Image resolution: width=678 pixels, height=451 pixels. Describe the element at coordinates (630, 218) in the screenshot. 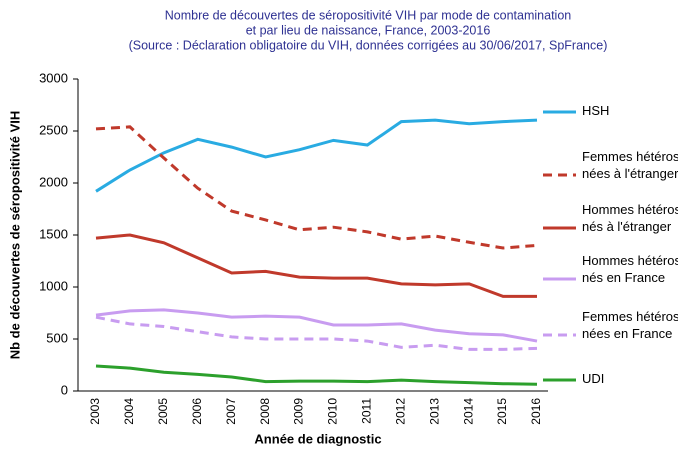

I see `legend-label: Hommes hétérosexuelsnés à l'étranger` at that location.